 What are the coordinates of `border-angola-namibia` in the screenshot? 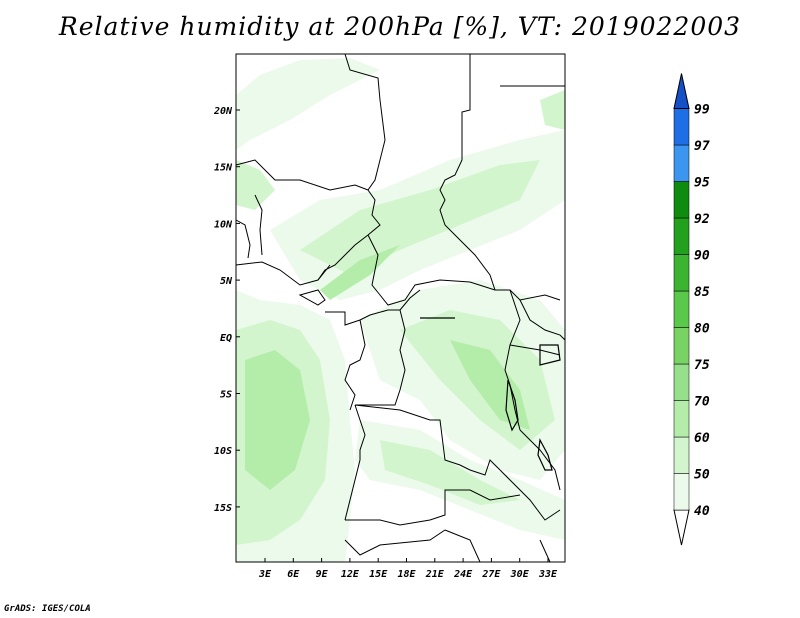 It's located at (433, 507).